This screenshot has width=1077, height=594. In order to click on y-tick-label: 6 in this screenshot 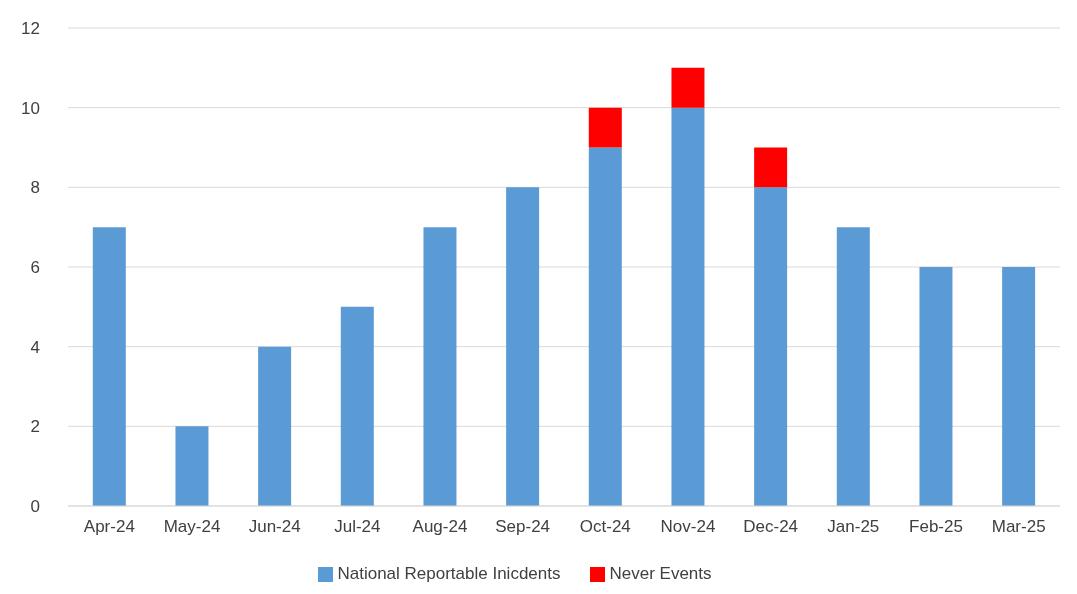, I will do `click(35, 268)`.